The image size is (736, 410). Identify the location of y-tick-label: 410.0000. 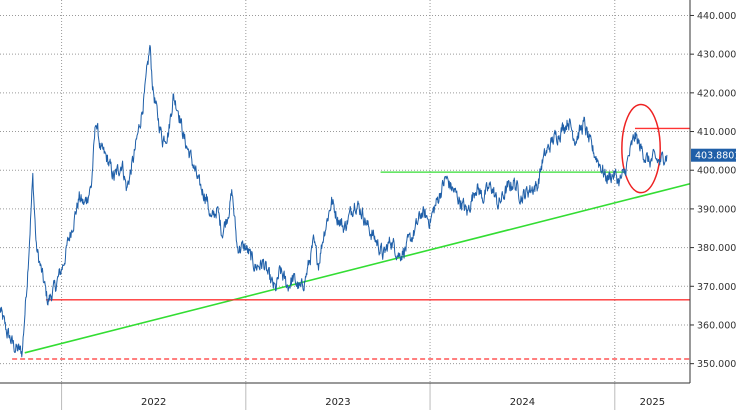
(716, 132).